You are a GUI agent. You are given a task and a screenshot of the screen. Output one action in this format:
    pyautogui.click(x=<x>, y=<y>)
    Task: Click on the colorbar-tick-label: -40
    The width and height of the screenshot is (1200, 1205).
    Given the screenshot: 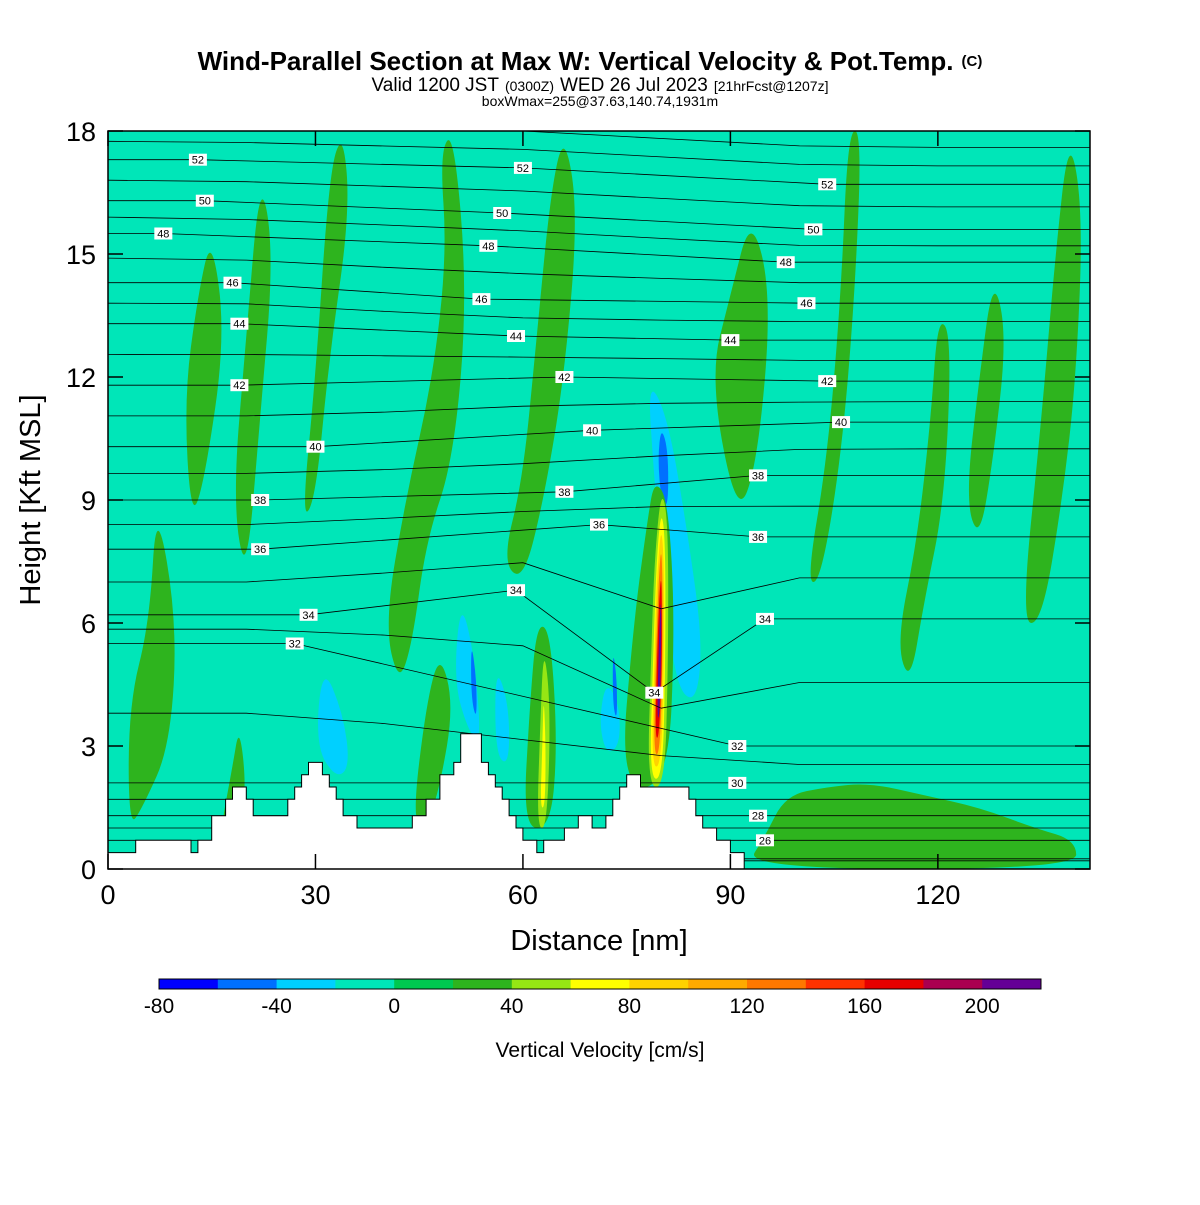 What is the action you would take?
    pyautogui.click(x=276, y=1006)
    